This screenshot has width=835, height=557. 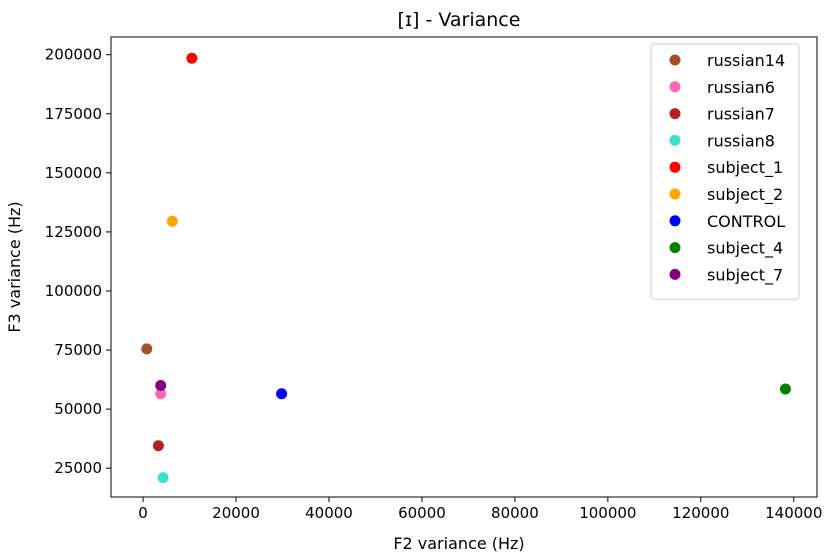 I want to click on x-tick-label: 120000, so click(x=700, y=513).